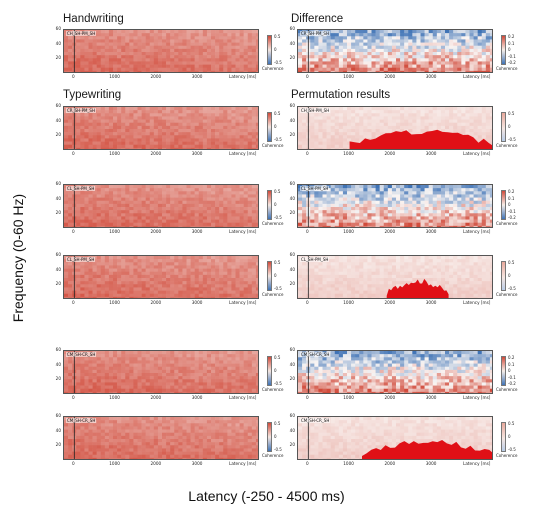  Describe the element at coordinates (81, 188) in the screenshot. I see `plot-tag: CL_SH-PM_SH` at that location.